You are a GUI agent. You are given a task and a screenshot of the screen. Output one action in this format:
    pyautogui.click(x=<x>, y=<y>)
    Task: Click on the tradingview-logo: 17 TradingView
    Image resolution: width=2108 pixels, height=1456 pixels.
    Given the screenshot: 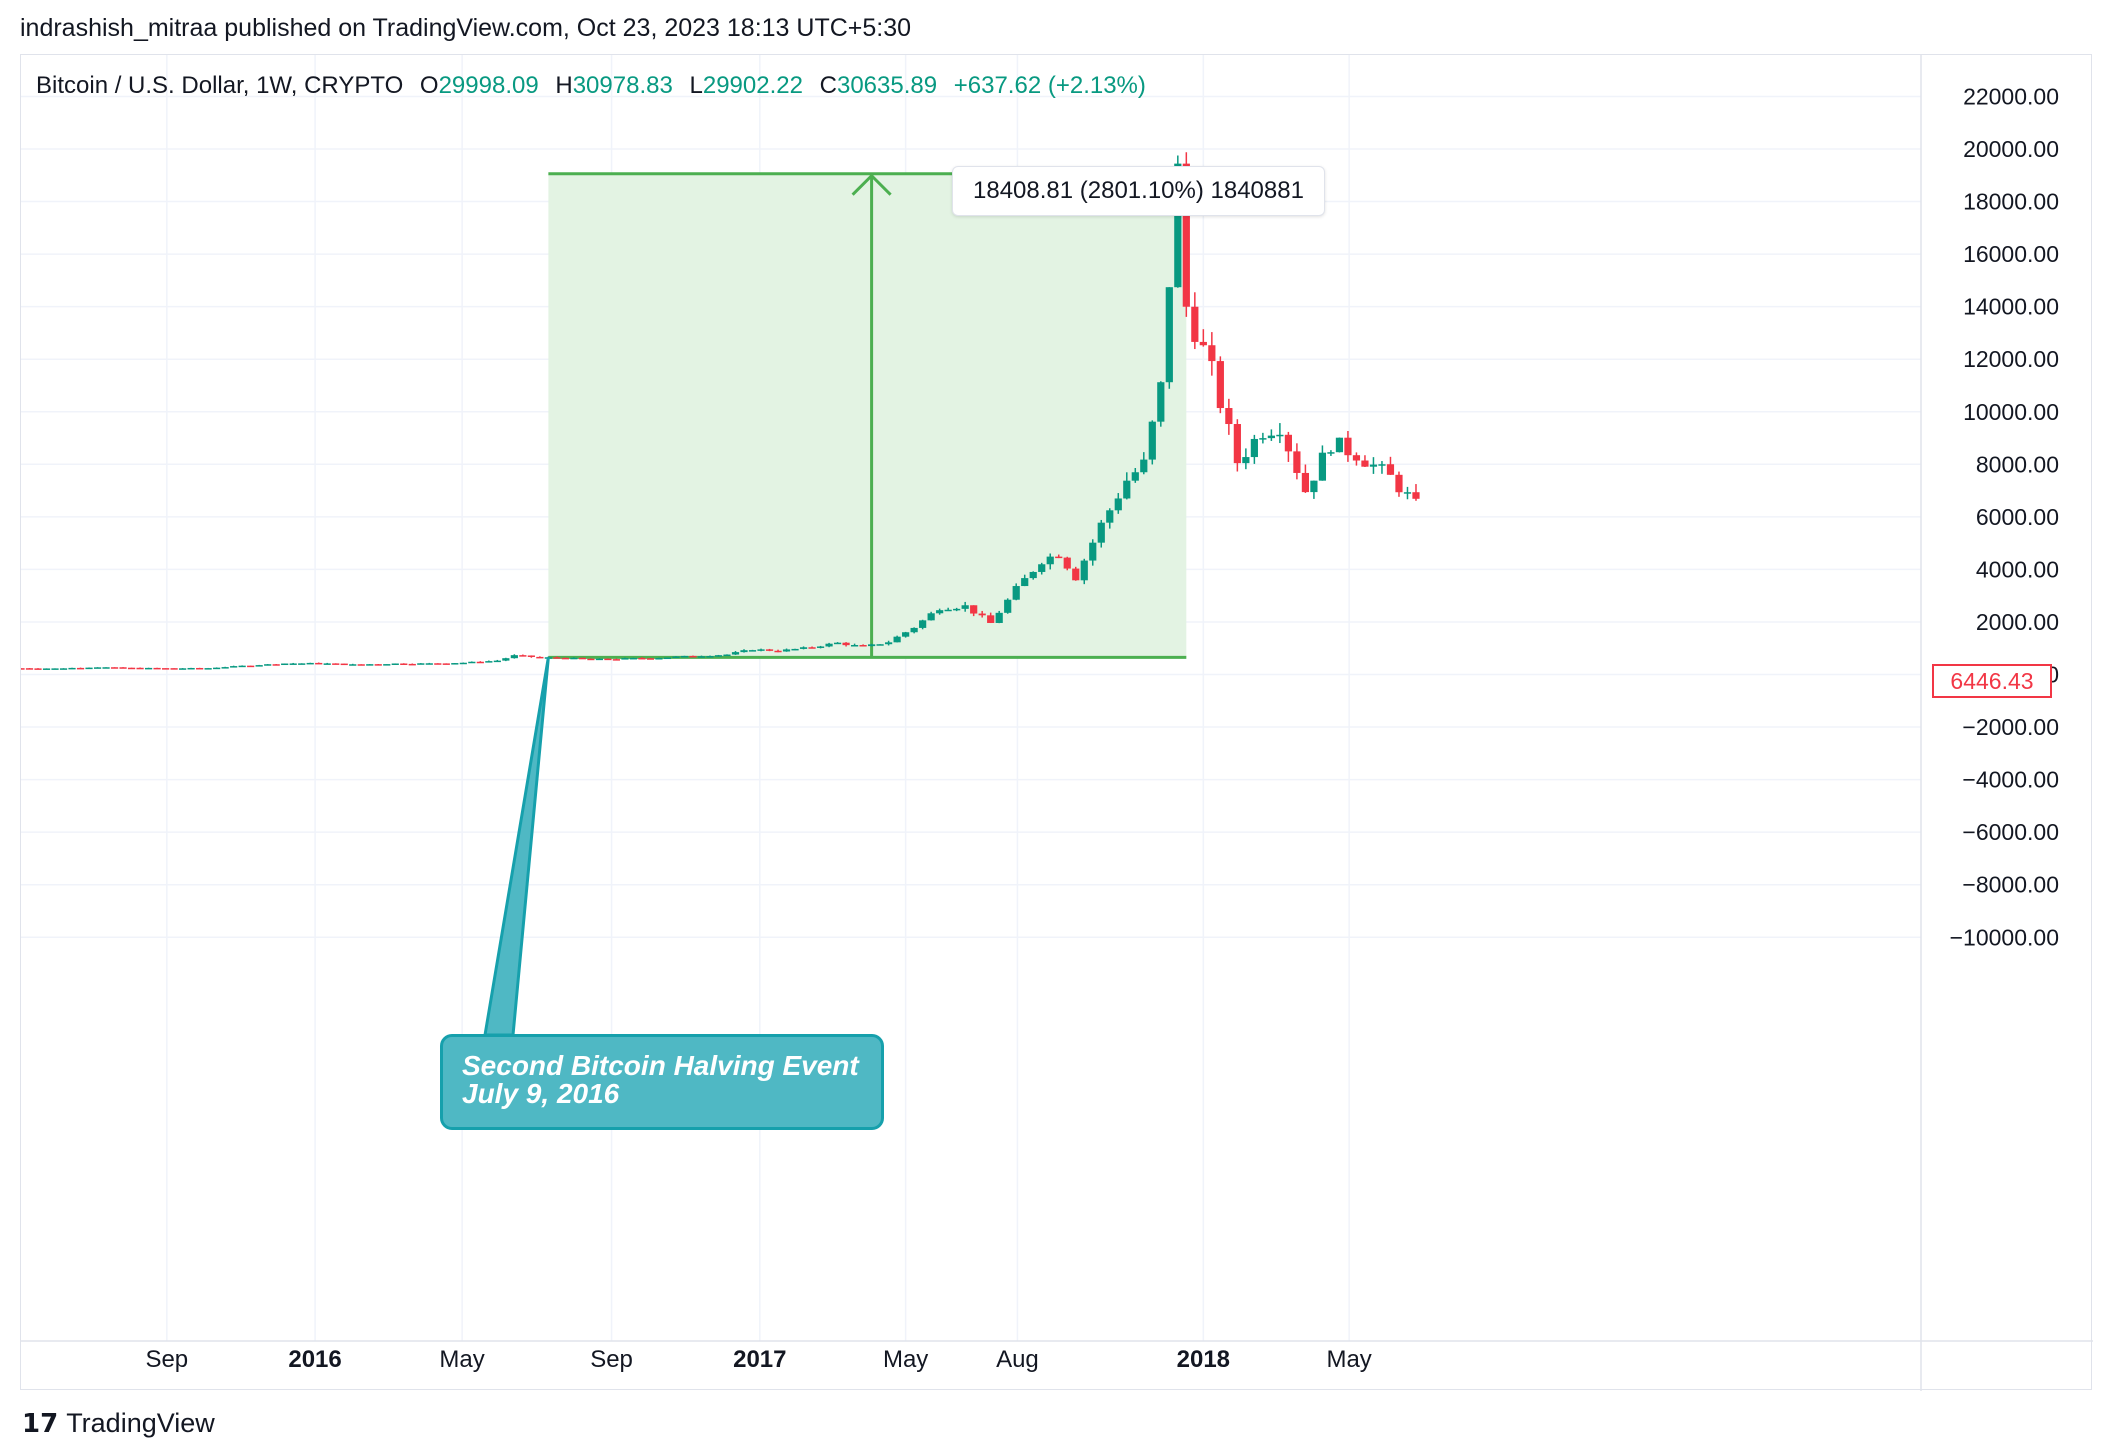 What is the action you would take?
    pyautogui.click(x=118, y=1423)
    